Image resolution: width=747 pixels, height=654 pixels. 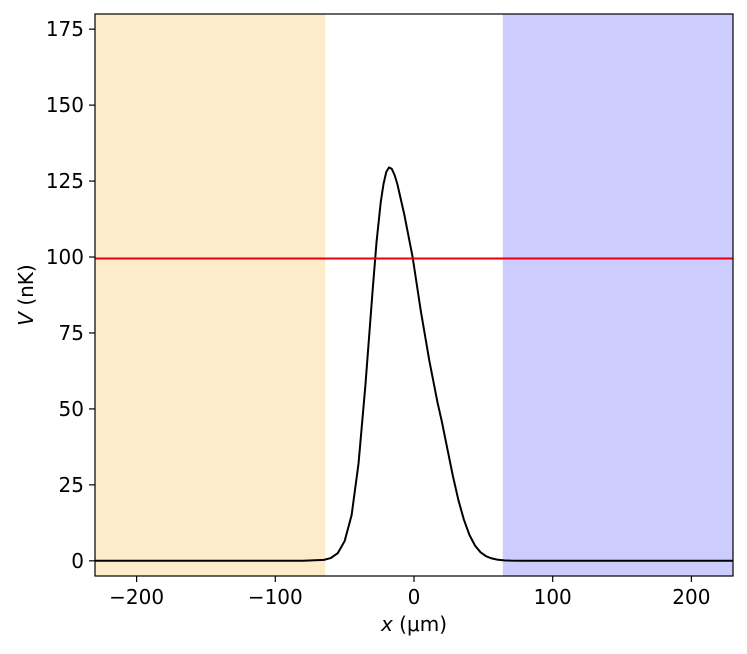 I want to click on y-tick-label: 50, so click(x=71, y=409).